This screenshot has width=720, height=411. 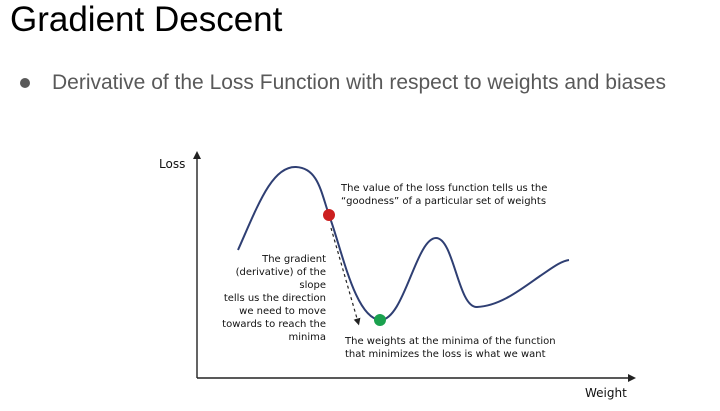 What do you see at coordinates (345, 276) in the screenshot?
I see `gradient-arrow` at bounding box center [345, 276].